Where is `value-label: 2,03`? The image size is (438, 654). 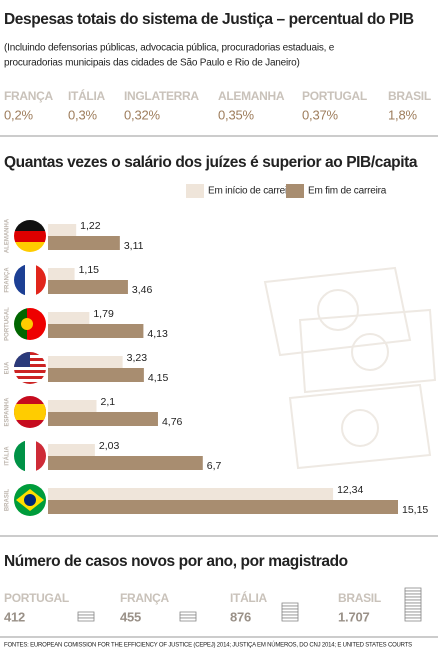 value-label: 2,03 is located at coordinates (109, 446).